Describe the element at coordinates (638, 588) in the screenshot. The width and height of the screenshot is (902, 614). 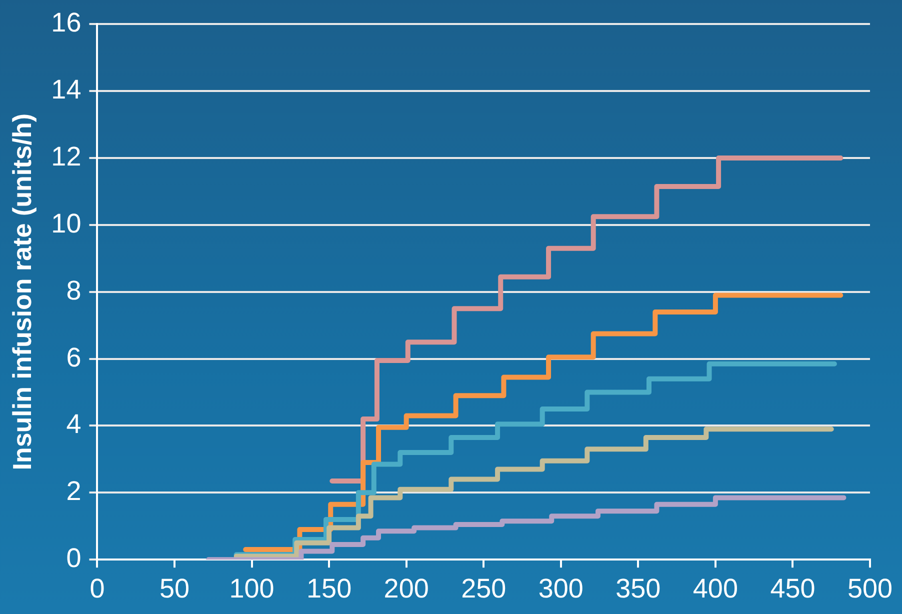
I see `x-tick-label: 350` at that location.